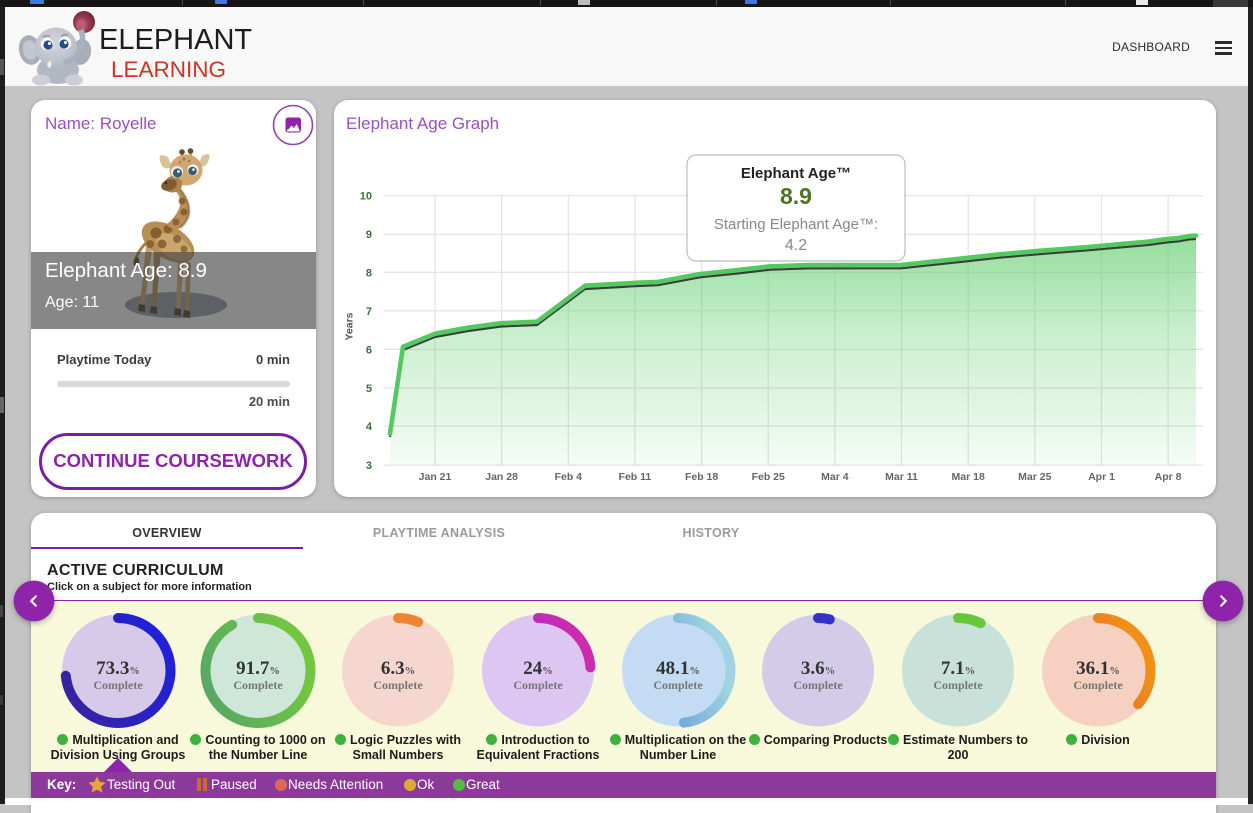 The height and width of the screenshot is (813, 1253). I want to click on svg-text: Mar 4, so click(835, 477).